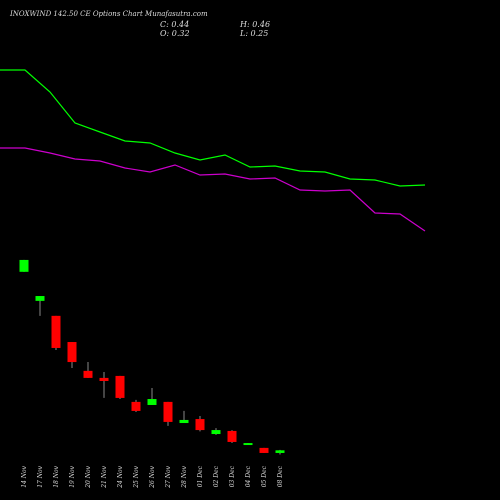 The height and width of the screenshot is (500, 500). I want to click on x-tick-label: 27 Nov, so click(168, 476).